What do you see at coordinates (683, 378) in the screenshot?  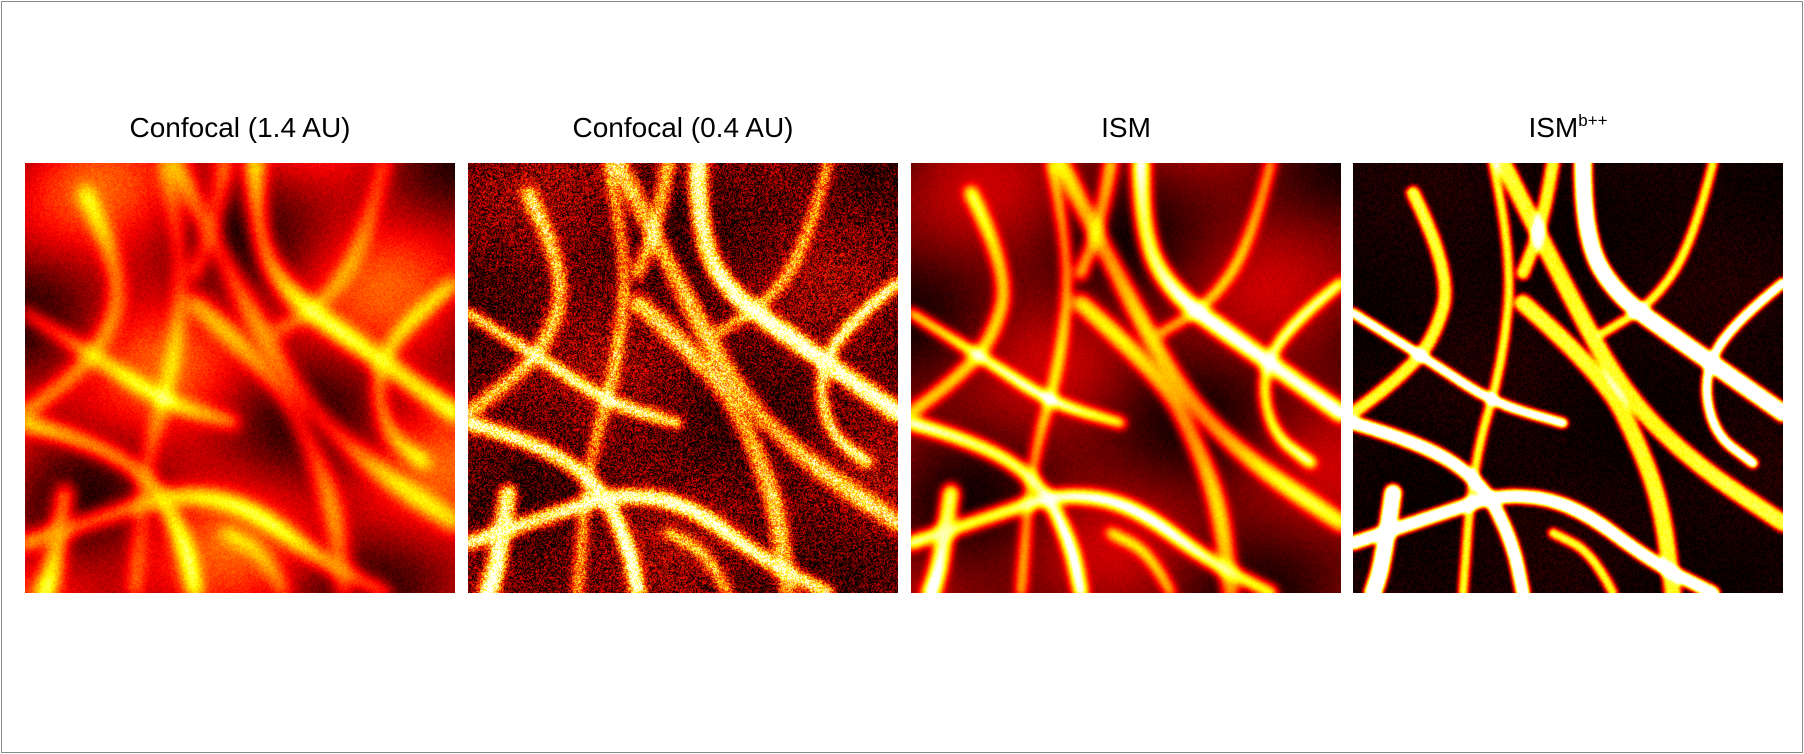 I see `confocal-0-4-image` at bounding box center [683, 378].